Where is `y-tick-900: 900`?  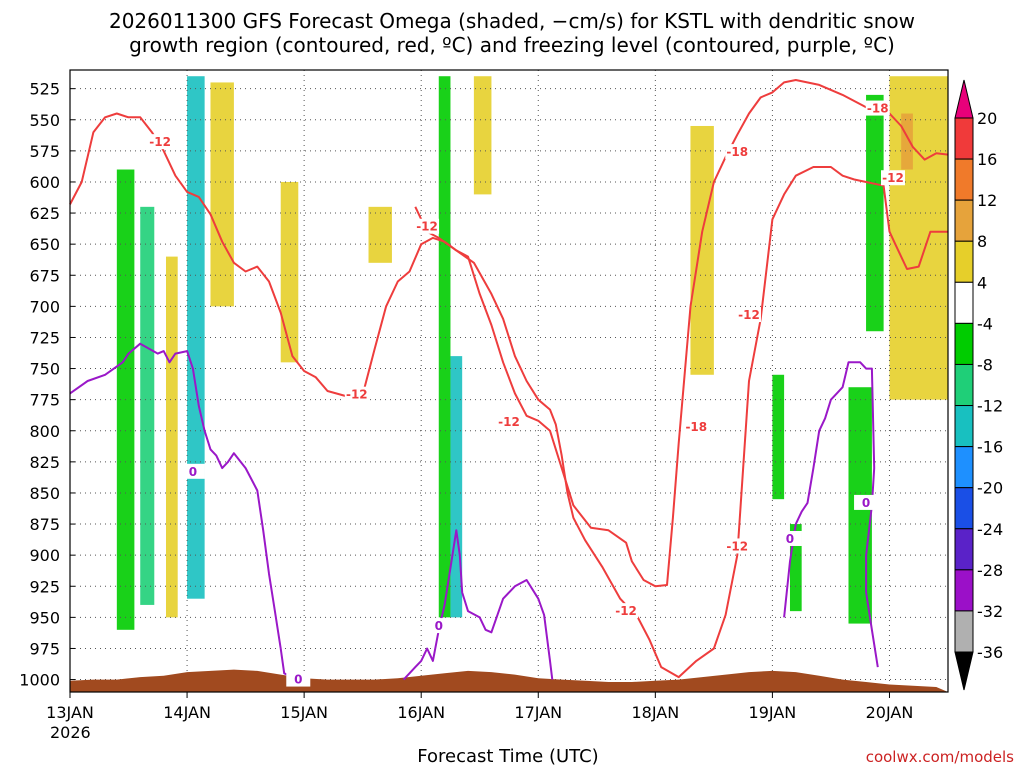 y-tick-900: 900 is located at coordinates (44, 555).